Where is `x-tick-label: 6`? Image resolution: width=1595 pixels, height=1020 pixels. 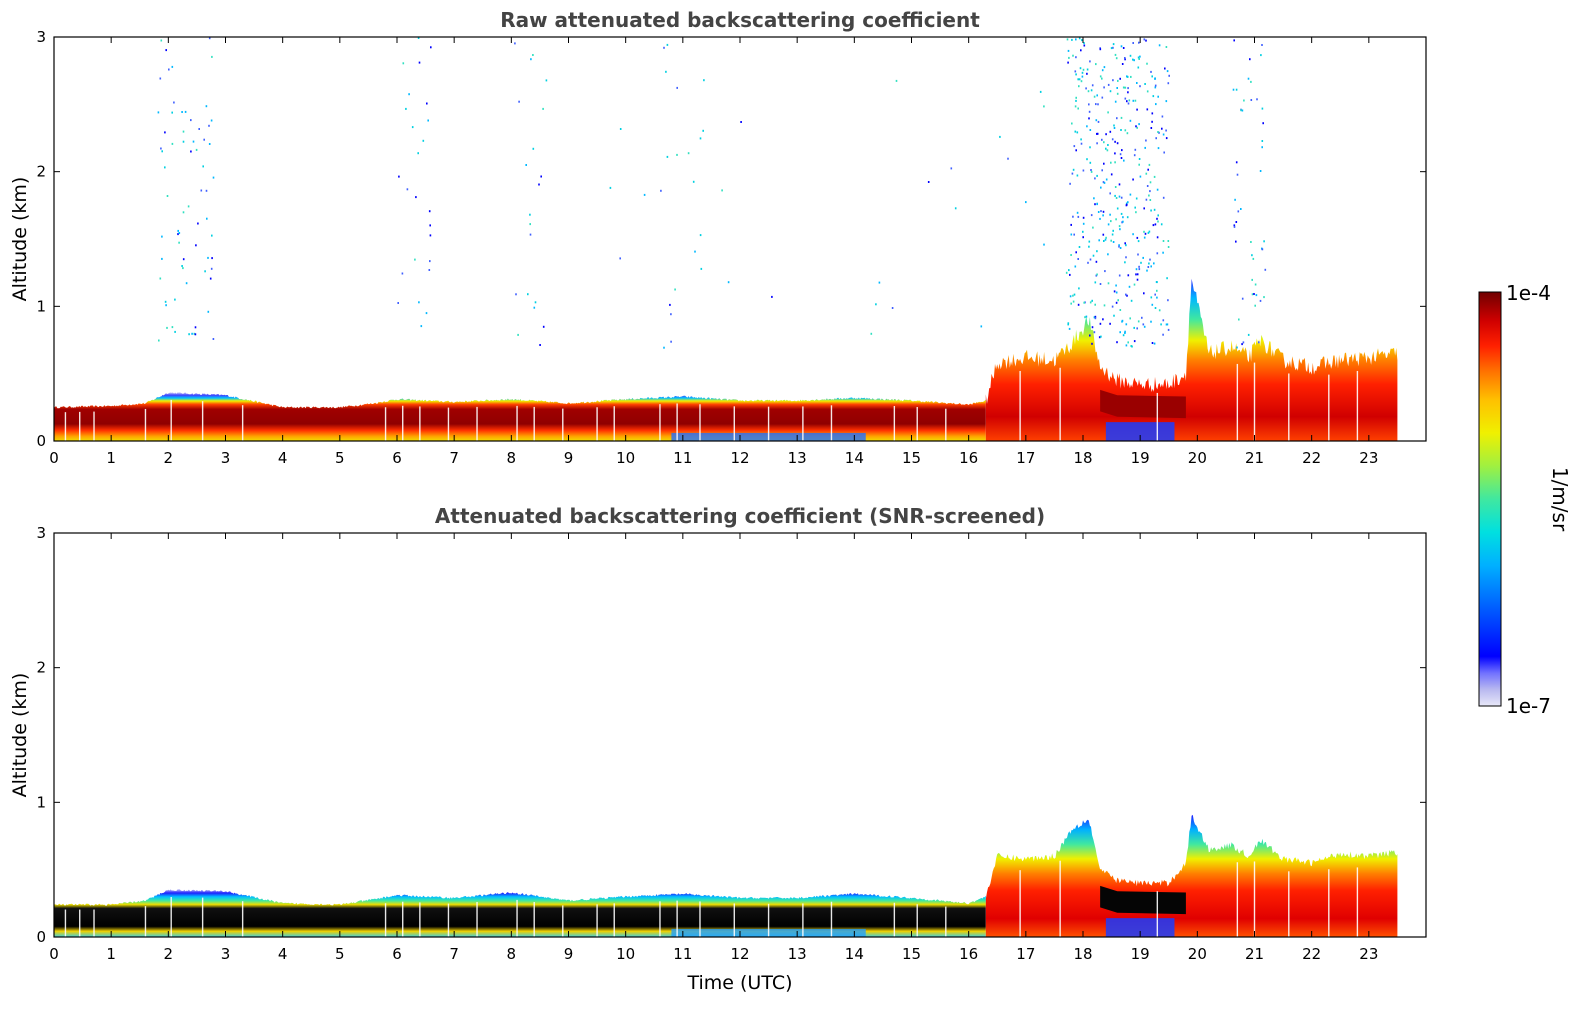 x-tick-label: 6 is located at coordinates (397, 458).